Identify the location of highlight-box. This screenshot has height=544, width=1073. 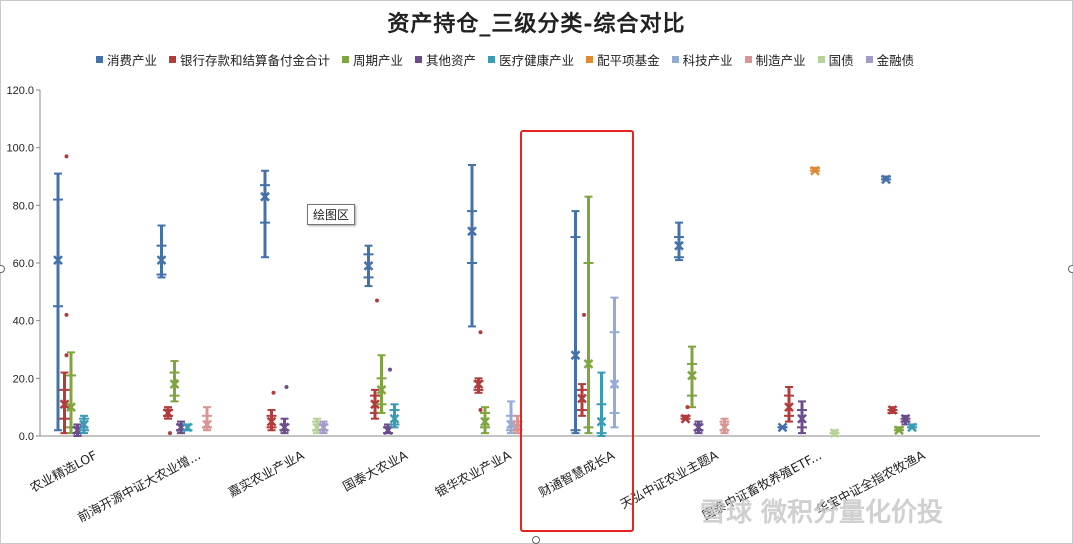
(577, 331).